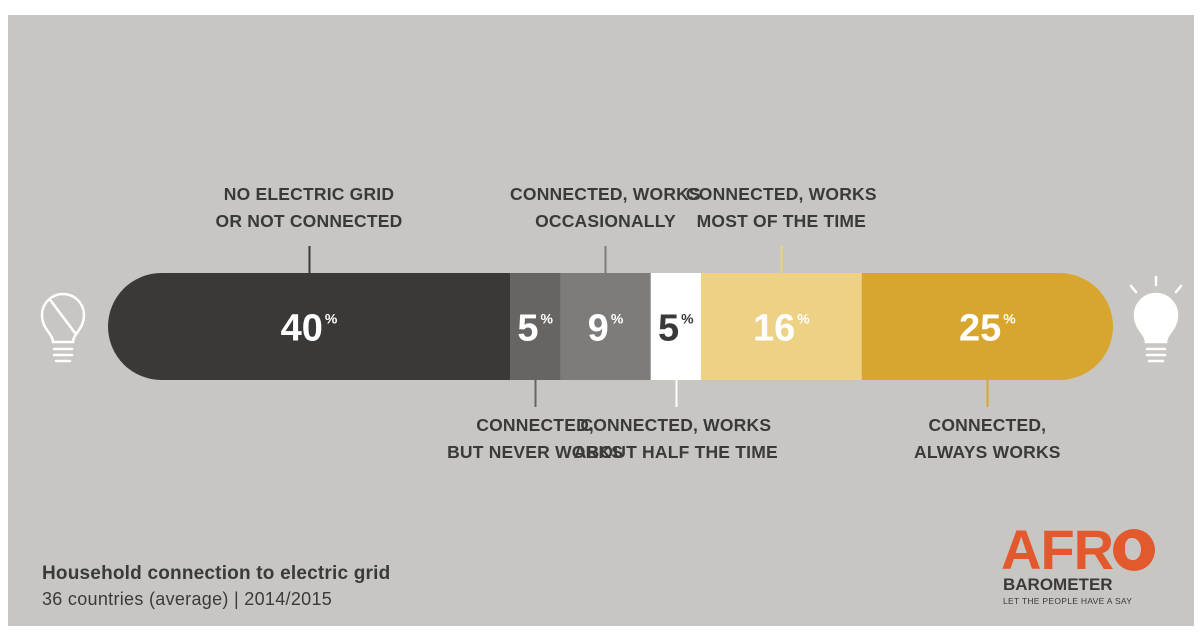 The height and width of the screenshot is (632, 1200). Describe the element at coordinates (331, 319) in the screenshot. I see `segment-1-percent-sign: %` at that location.